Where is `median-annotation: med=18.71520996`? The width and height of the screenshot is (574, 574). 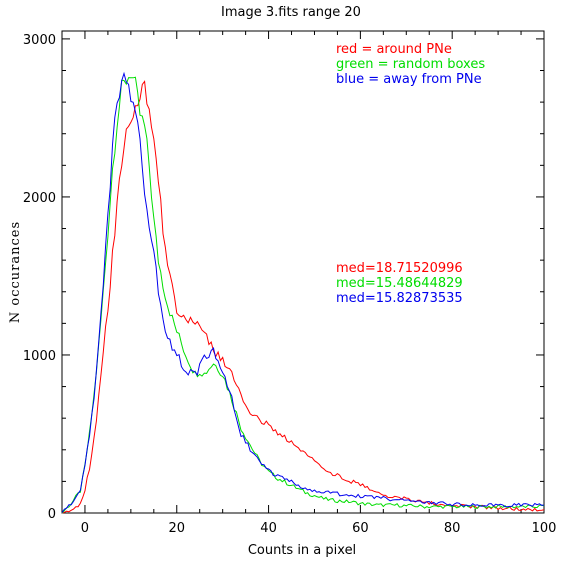
median-annotation: med=18.71520996 is located at coordinates (399, 268).